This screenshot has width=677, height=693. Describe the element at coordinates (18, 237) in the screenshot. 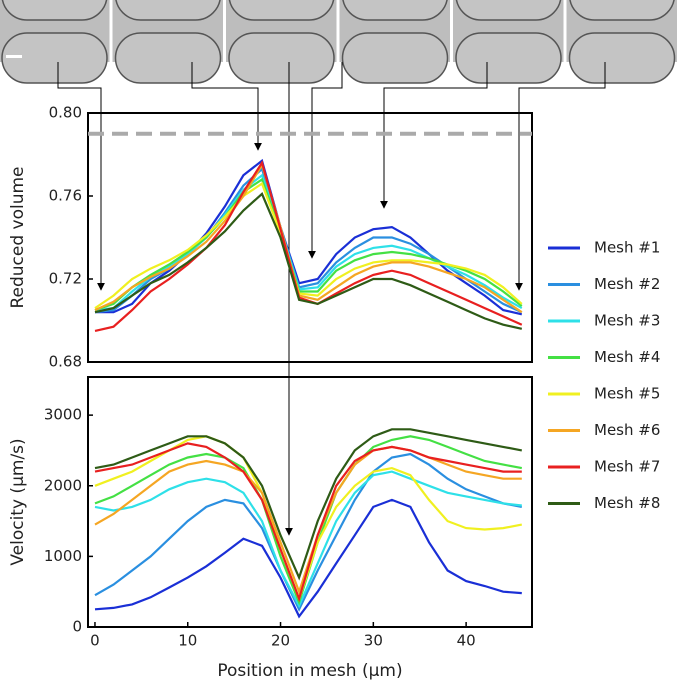

I see `y-axis-label: Reduced volume` at that location.